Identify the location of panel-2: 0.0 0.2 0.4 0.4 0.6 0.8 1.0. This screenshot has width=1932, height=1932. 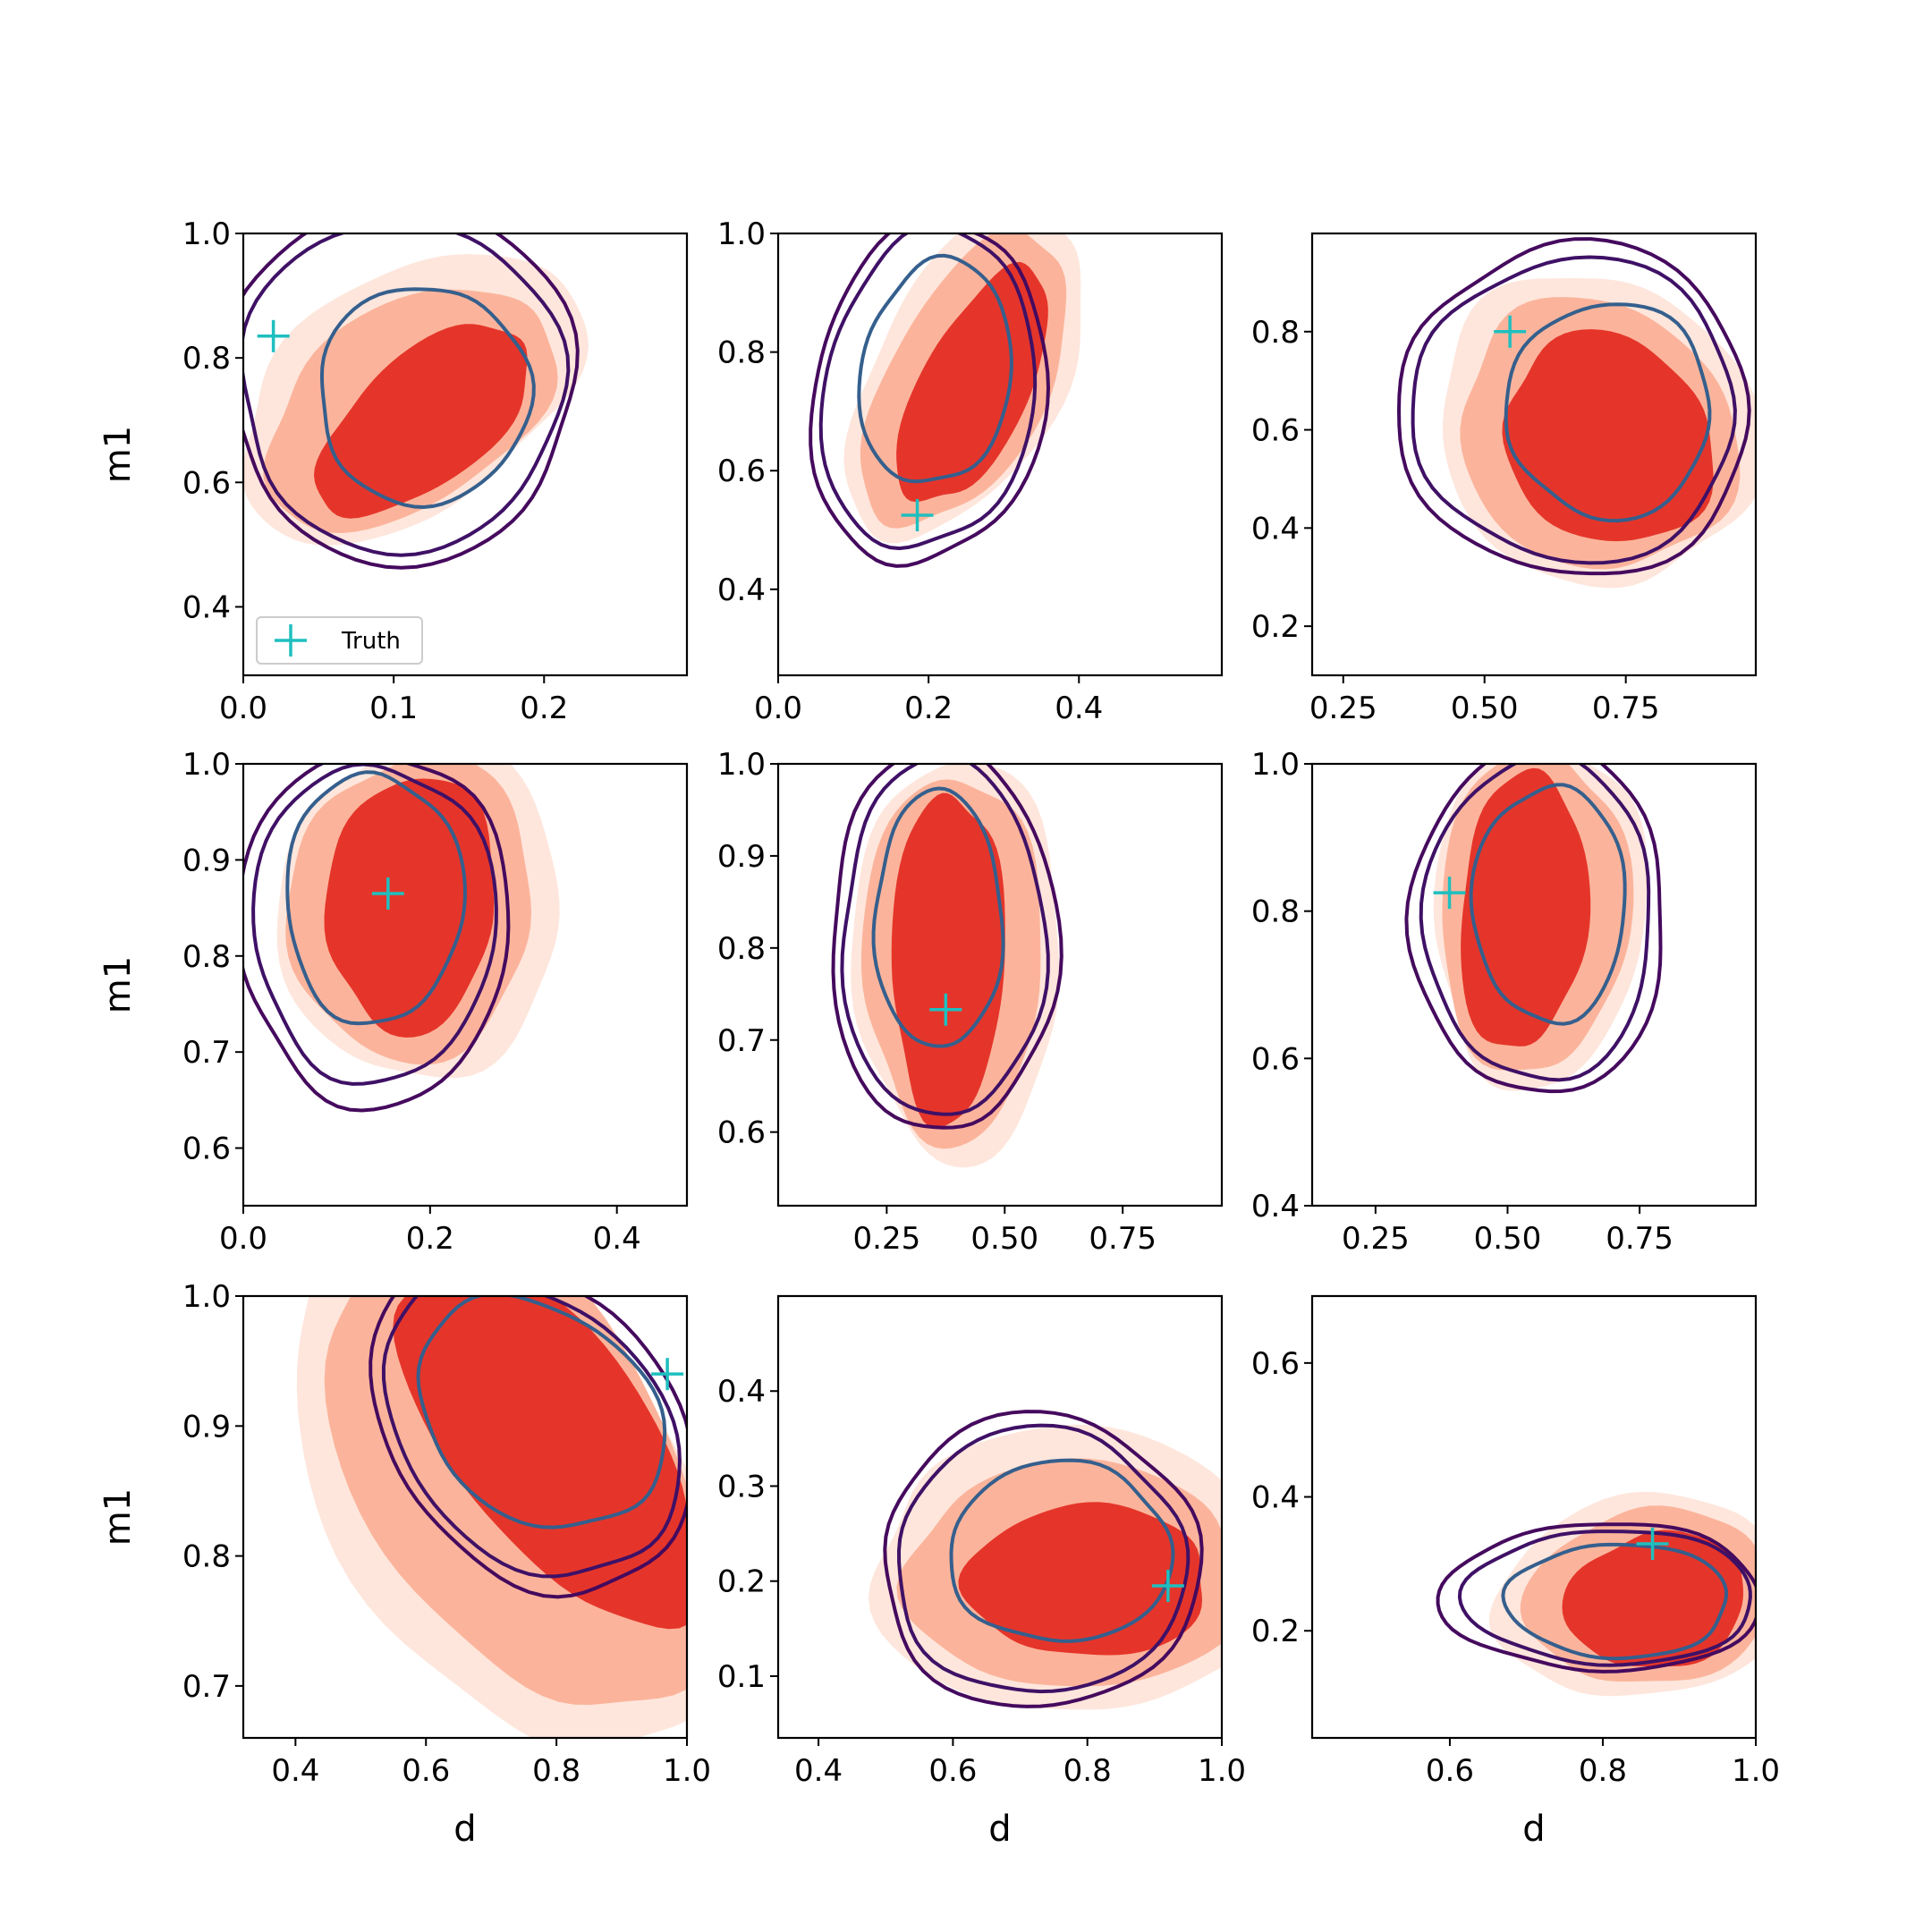
(970, 471).